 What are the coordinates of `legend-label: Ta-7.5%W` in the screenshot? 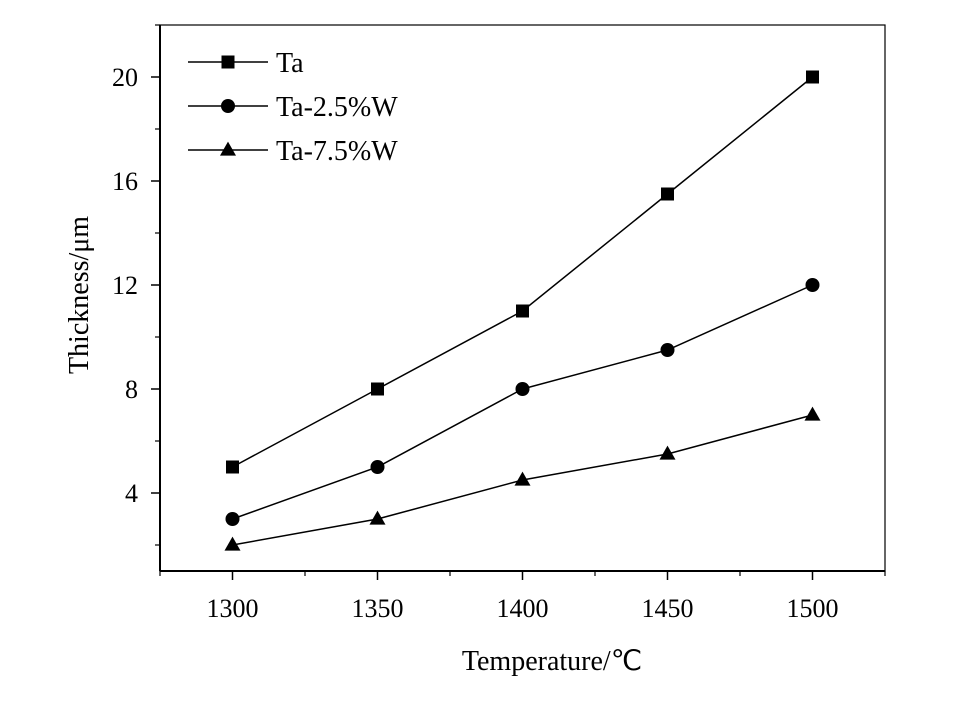 It's located at (337, 151).